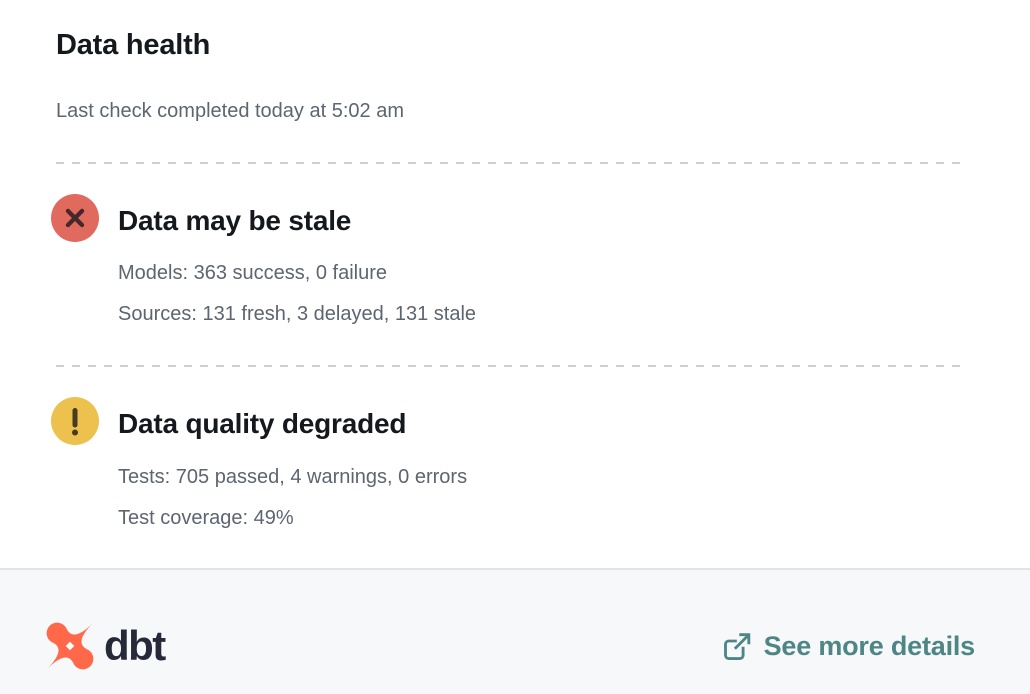 This screenshot has height=694, width=1030. What do you see at coordinates (869, 645) in the screenshot?
I see `see-more-details-label: See more details` at bounding box center [869, 645].